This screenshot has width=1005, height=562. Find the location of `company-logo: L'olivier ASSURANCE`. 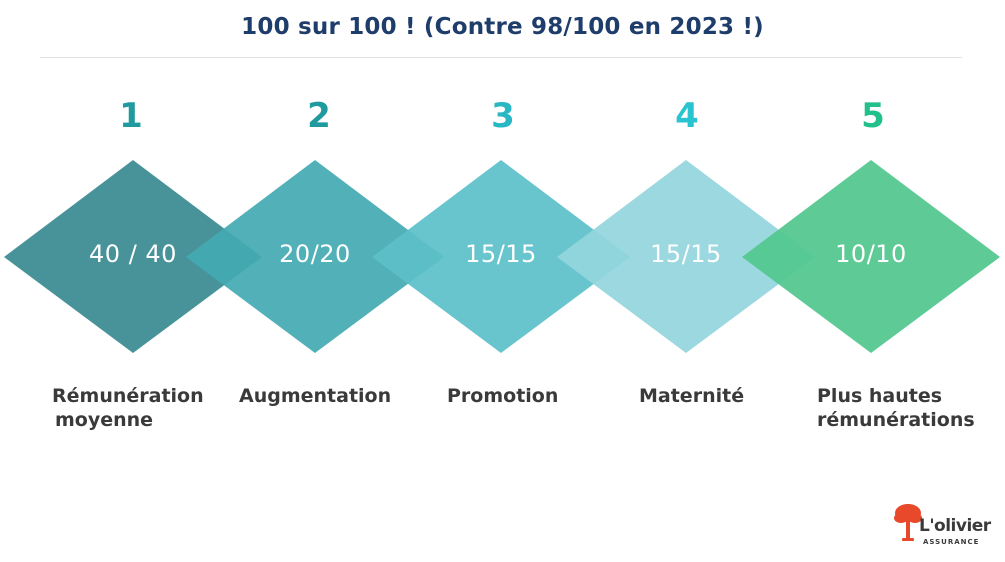

company-logo: L'olivier ASSURANCE is located at coordinates (943, 525).